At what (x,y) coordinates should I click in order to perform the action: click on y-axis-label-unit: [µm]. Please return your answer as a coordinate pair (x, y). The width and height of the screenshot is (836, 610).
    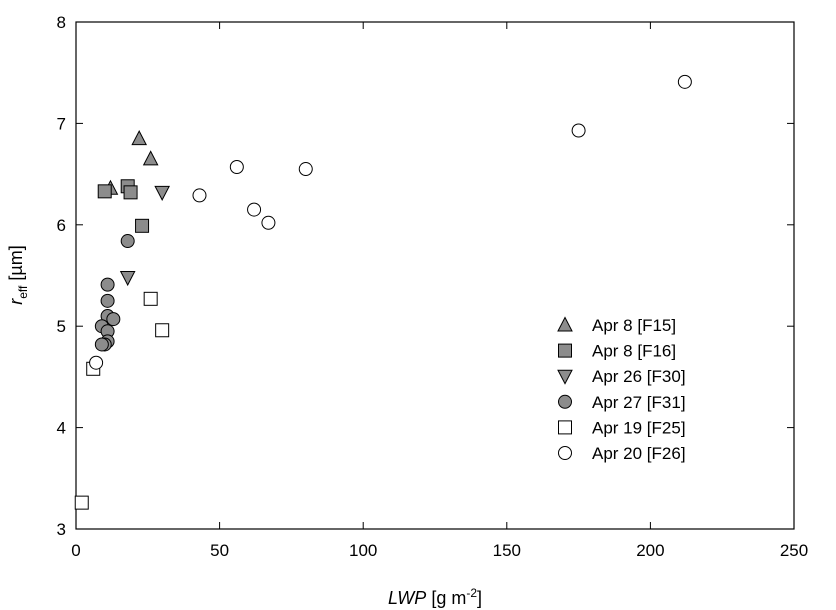
    Looking at the image, I should click on (16, 265).